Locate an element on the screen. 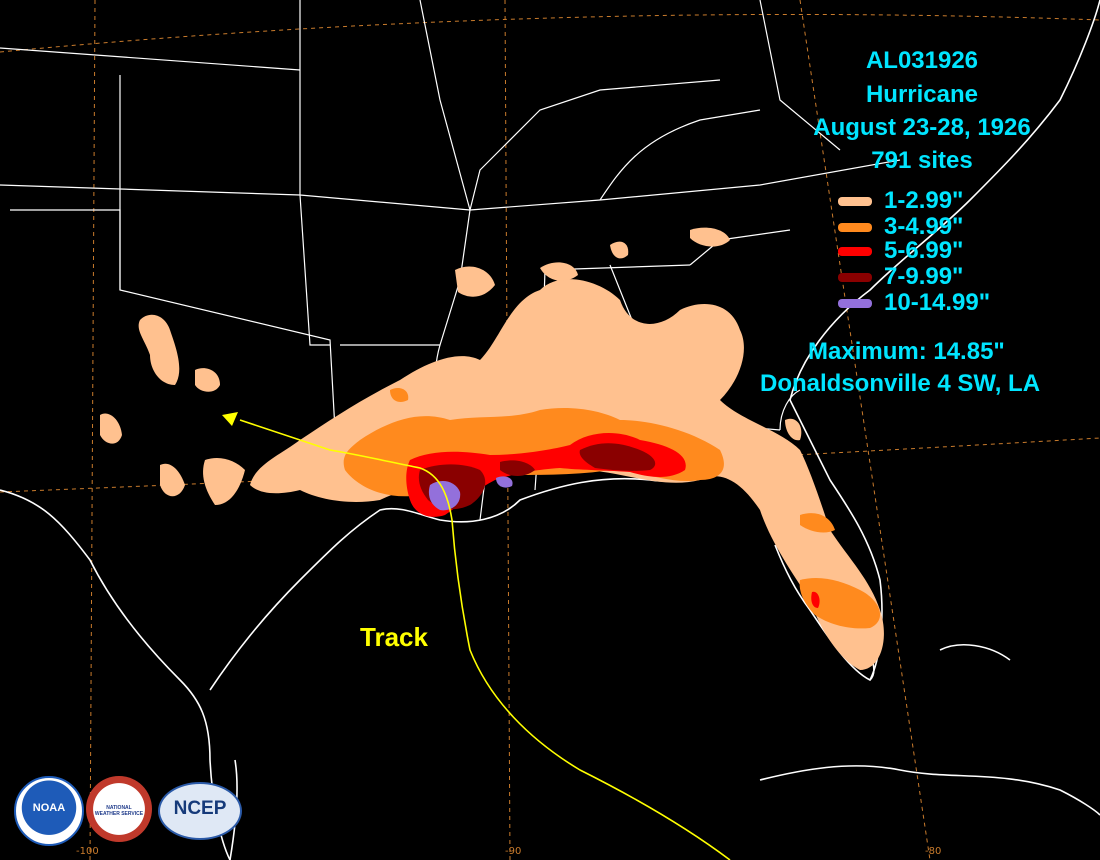 The width and height of the screenshot is (1100, 860). maximum-location: Donaldsonville 4 SW, LA is located at coordinates (900, 383).